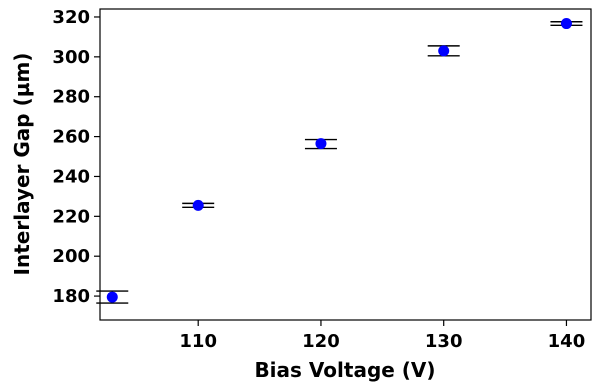  I want to click on y-axis-label: Interlayer Gap (µm), so click(22, 164).